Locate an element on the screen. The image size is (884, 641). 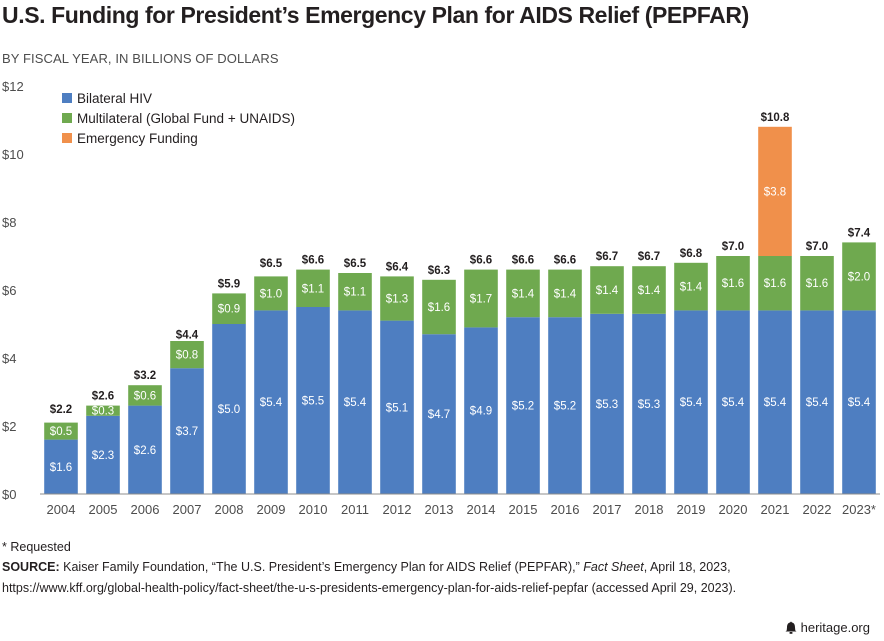
source-label: SOURCE: is located at coordinates (31, 567).